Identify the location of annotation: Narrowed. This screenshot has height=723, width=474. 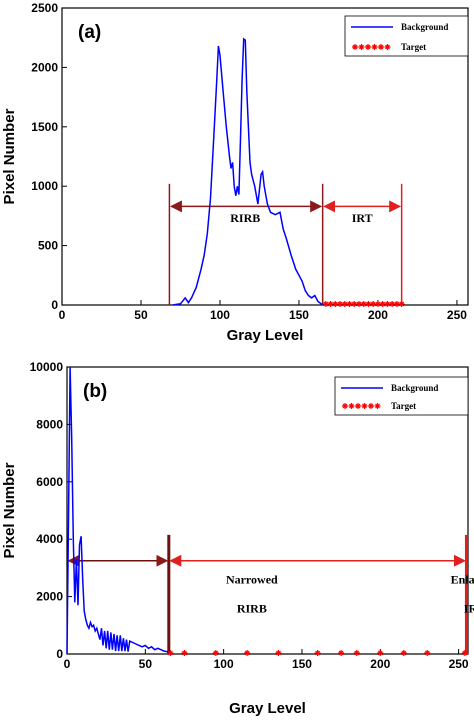
(252, 580).